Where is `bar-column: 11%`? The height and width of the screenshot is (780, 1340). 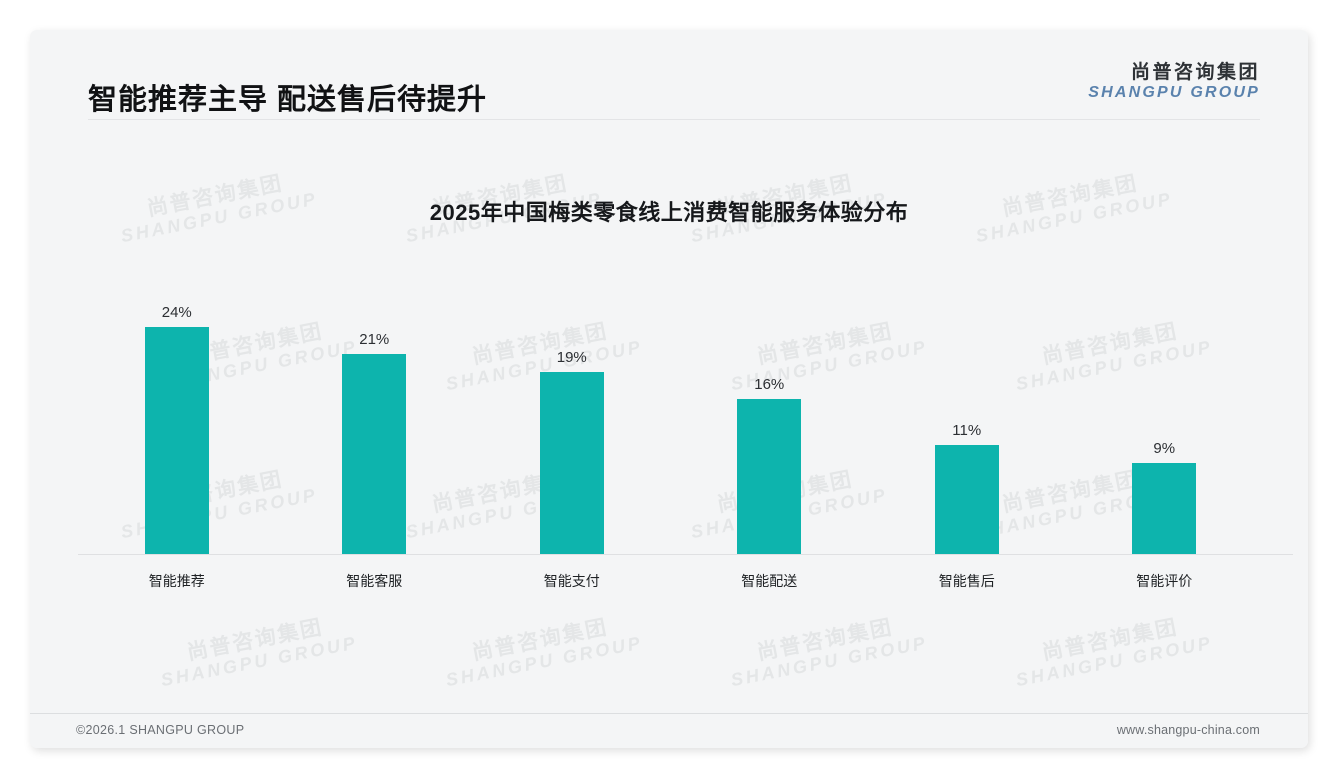
bar-column: 11% is located at coordinates (966, 417).